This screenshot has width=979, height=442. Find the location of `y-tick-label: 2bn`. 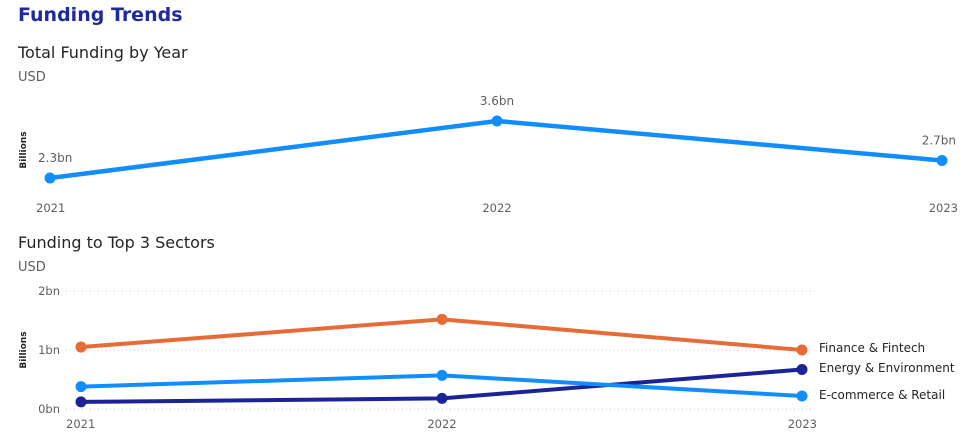

y-tick-label: 2bn is located at coordinates (49, 291).